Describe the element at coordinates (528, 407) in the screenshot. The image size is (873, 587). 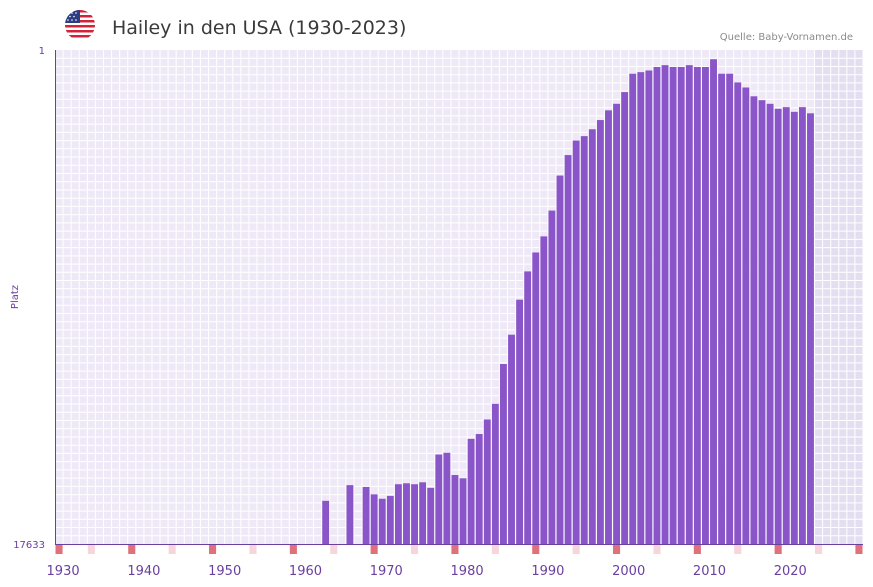
I see `bar-1987` at that location.